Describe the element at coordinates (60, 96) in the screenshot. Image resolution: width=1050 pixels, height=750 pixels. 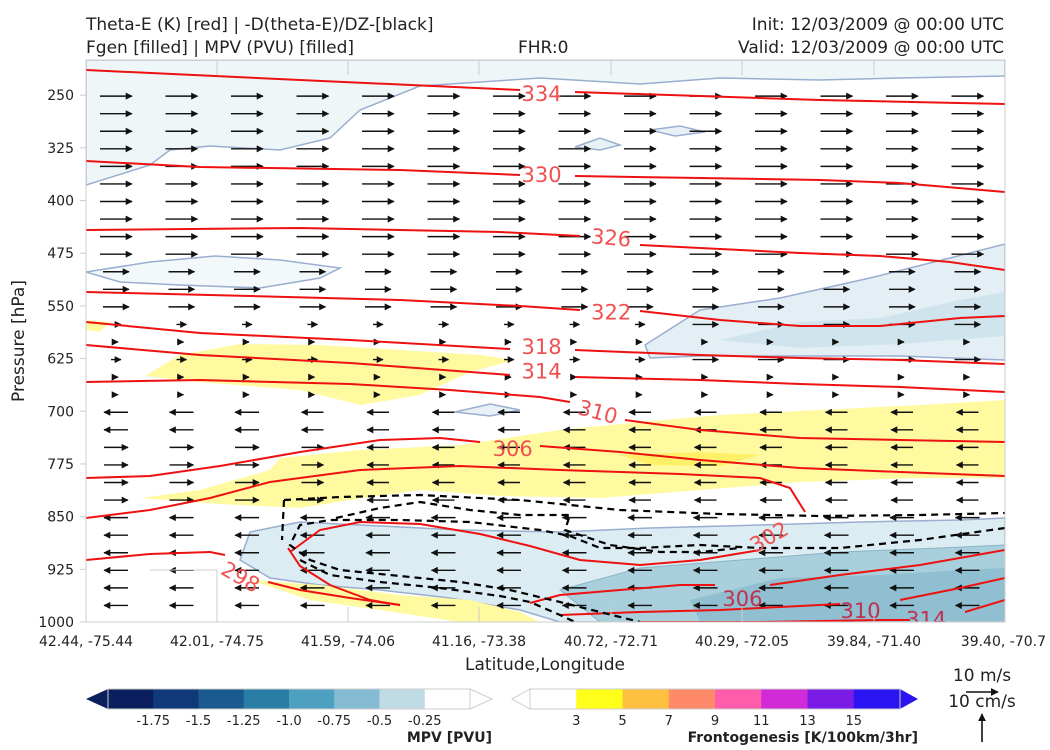
I see `y-tick-label: 250` at that location.